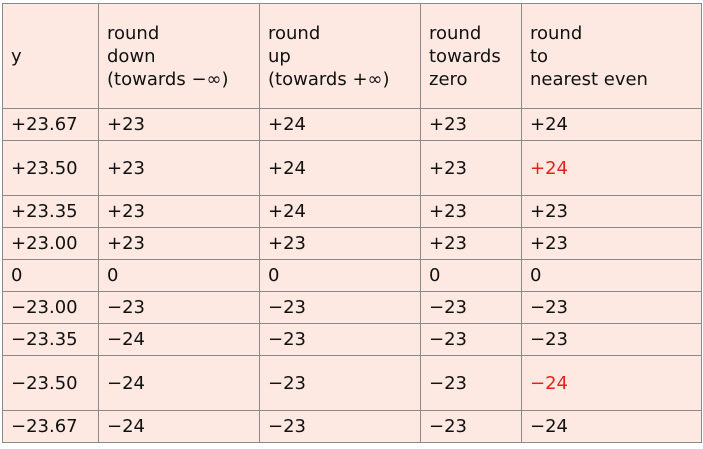  I want to click on cell-round-nearest-even: 0, so click(611, 275).